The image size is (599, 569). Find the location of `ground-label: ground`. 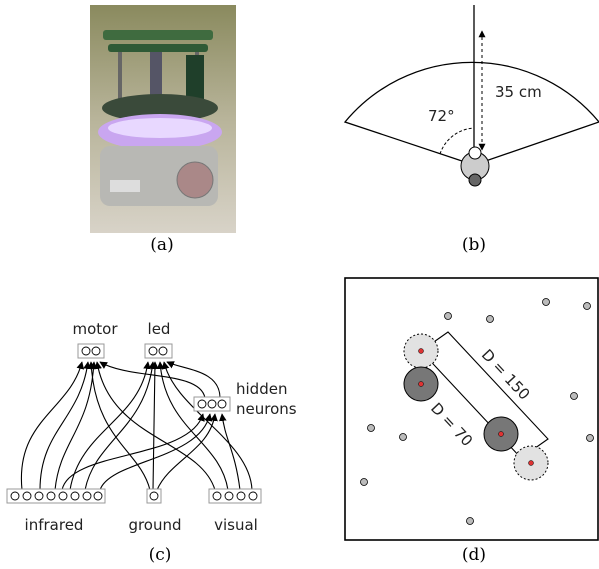

ground-label: ground is located at coordinates (154, 525).